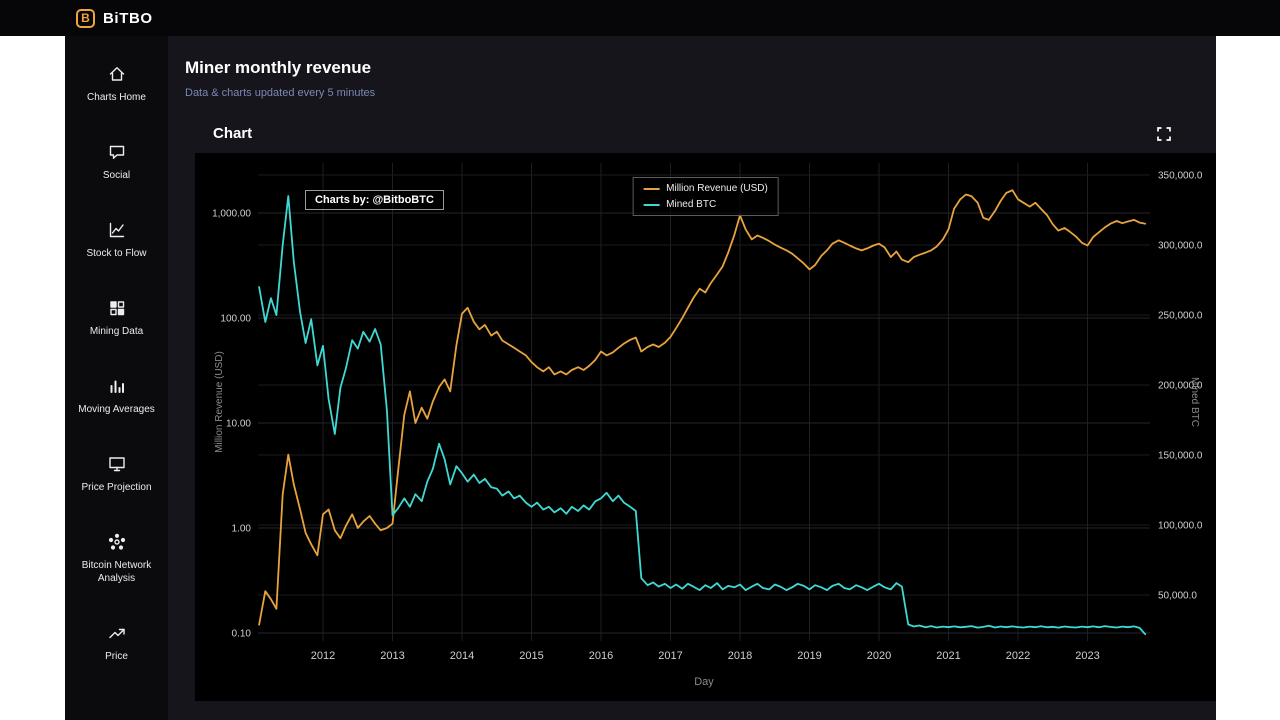 The image size is (1280, 720). What do you see at coordinates (117, 308) in the screenshot?
I see `blocks-icon` at bounding box center [117, 308].